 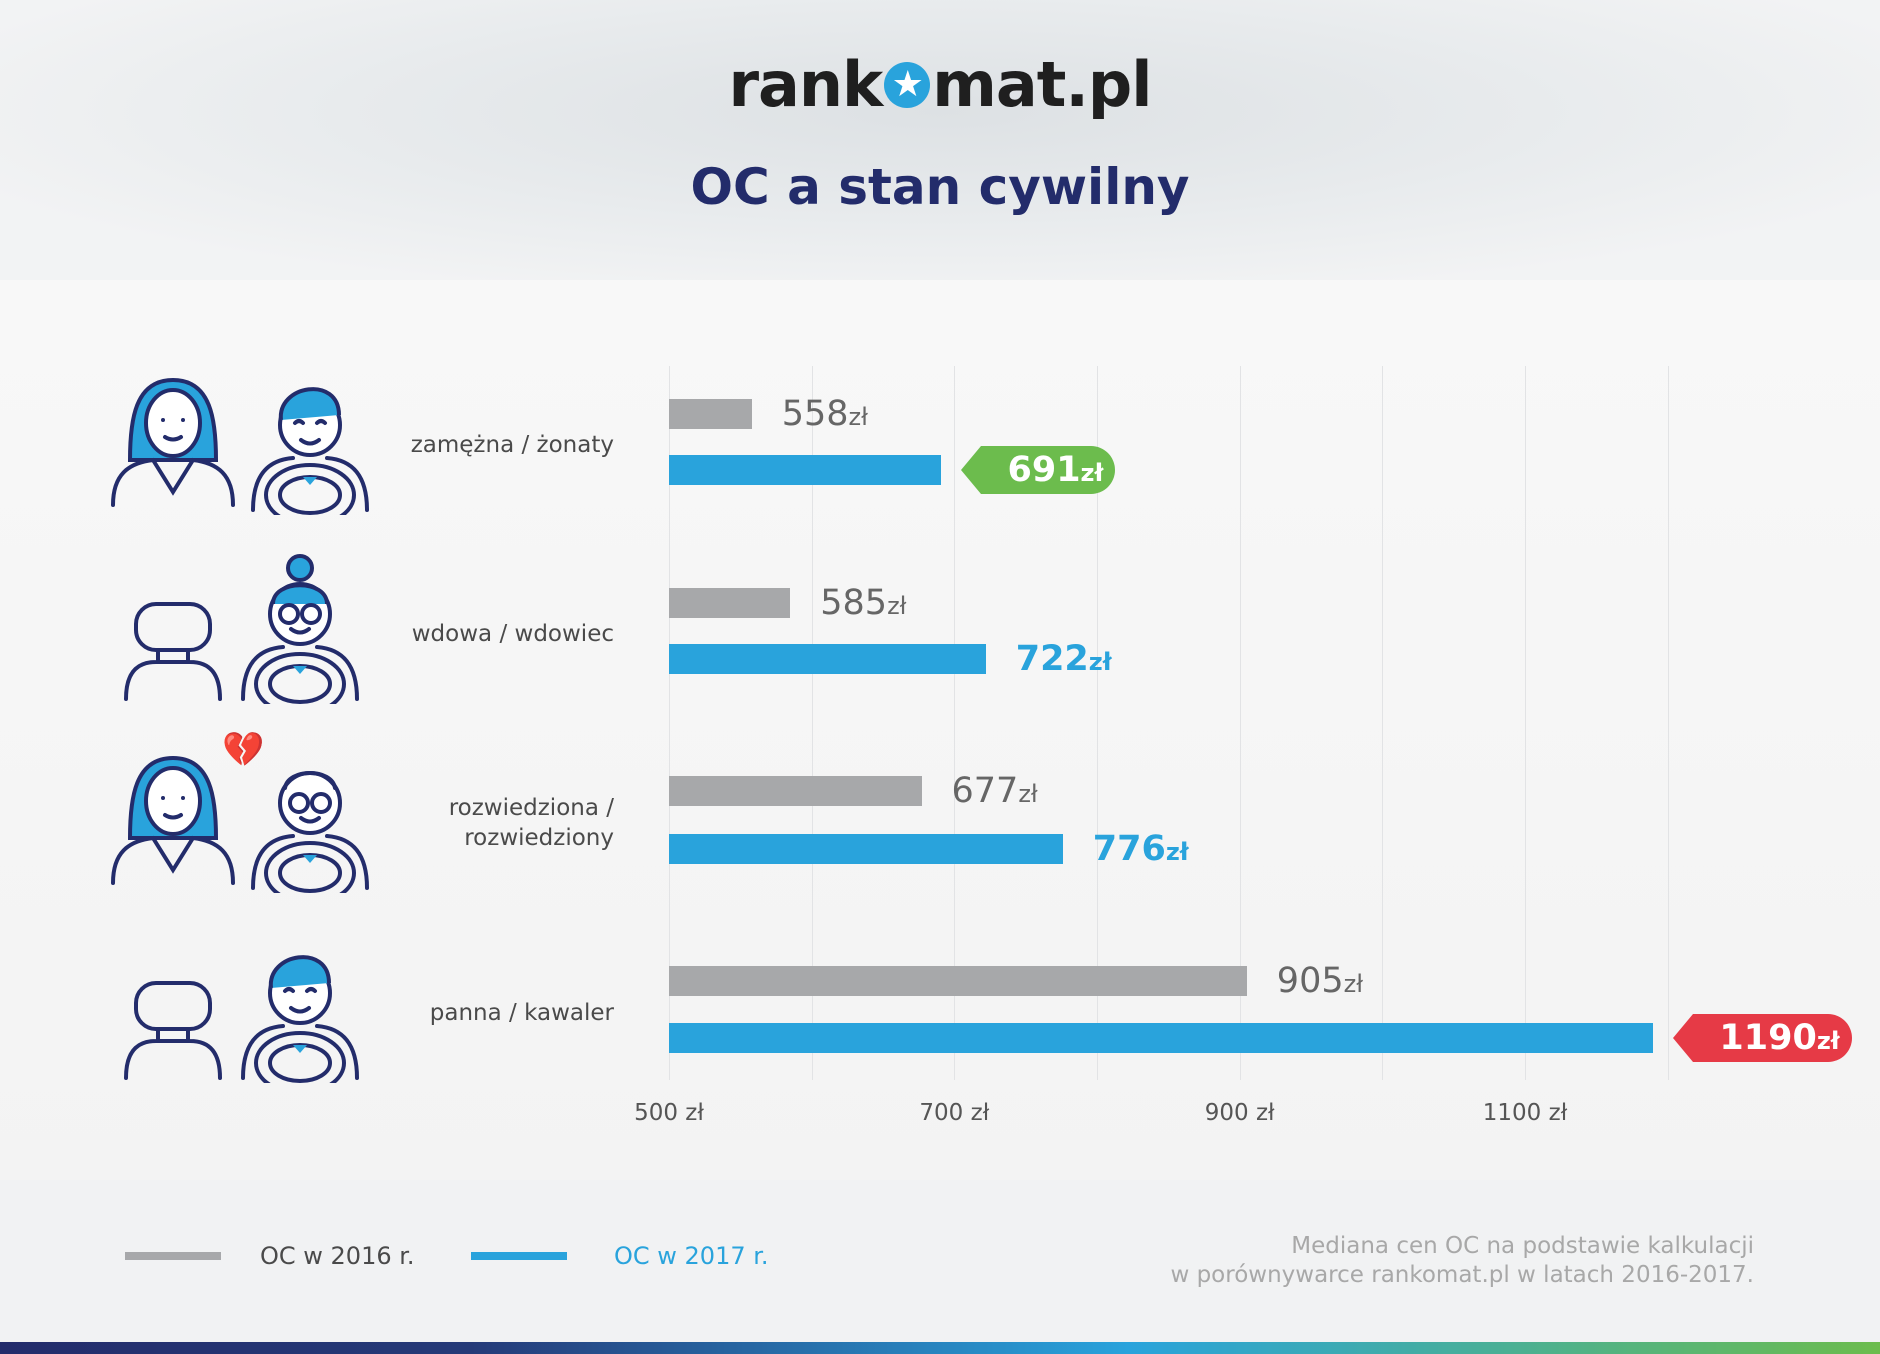 What do you see at coordinates (539, 838) in the screenshot?
I see `category-label-line: rozwiedziony` at bounding box center [539, 838].